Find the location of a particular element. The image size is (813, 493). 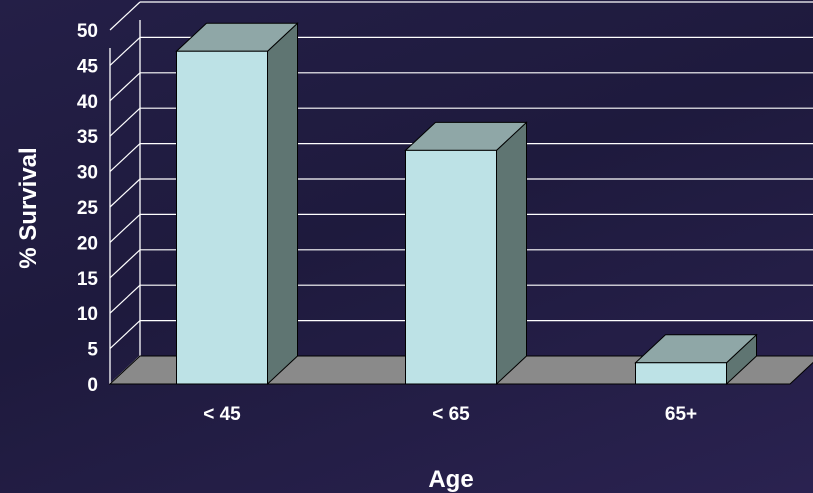

y-tick-label: 50 is located at coordinates (87, 31).